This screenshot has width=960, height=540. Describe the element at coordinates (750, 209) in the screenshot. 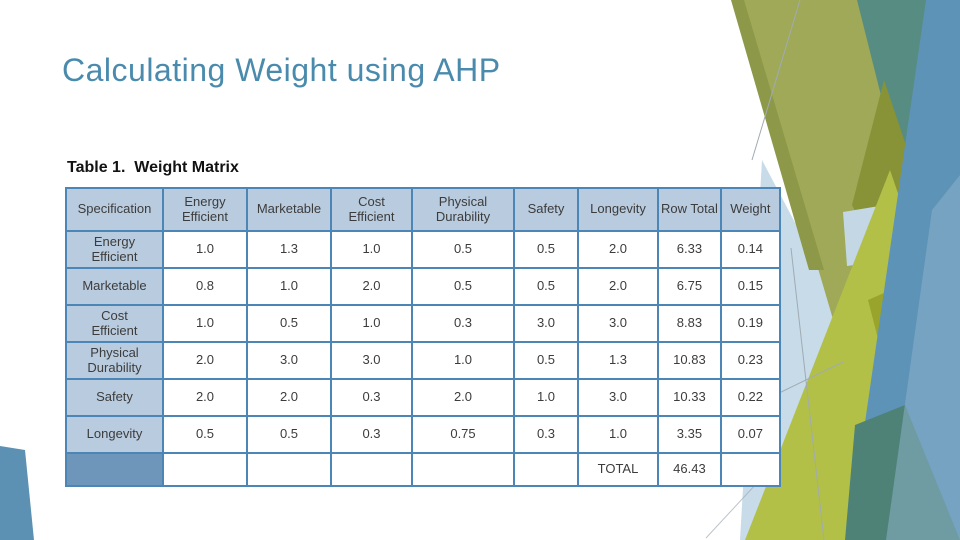

I see `column-header-weight: Weight` at that location.